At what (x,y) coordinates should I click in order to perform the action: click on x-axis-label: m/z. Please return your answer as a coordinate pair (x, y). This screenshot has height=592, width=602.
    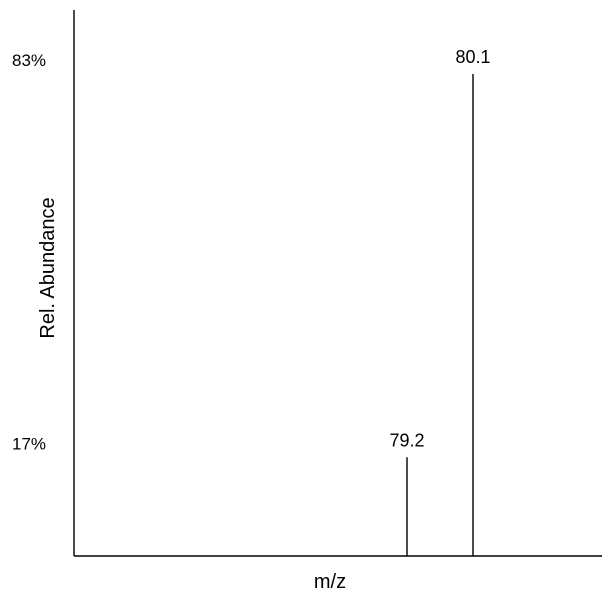
    Looking at the image, I should click on (330, 581).